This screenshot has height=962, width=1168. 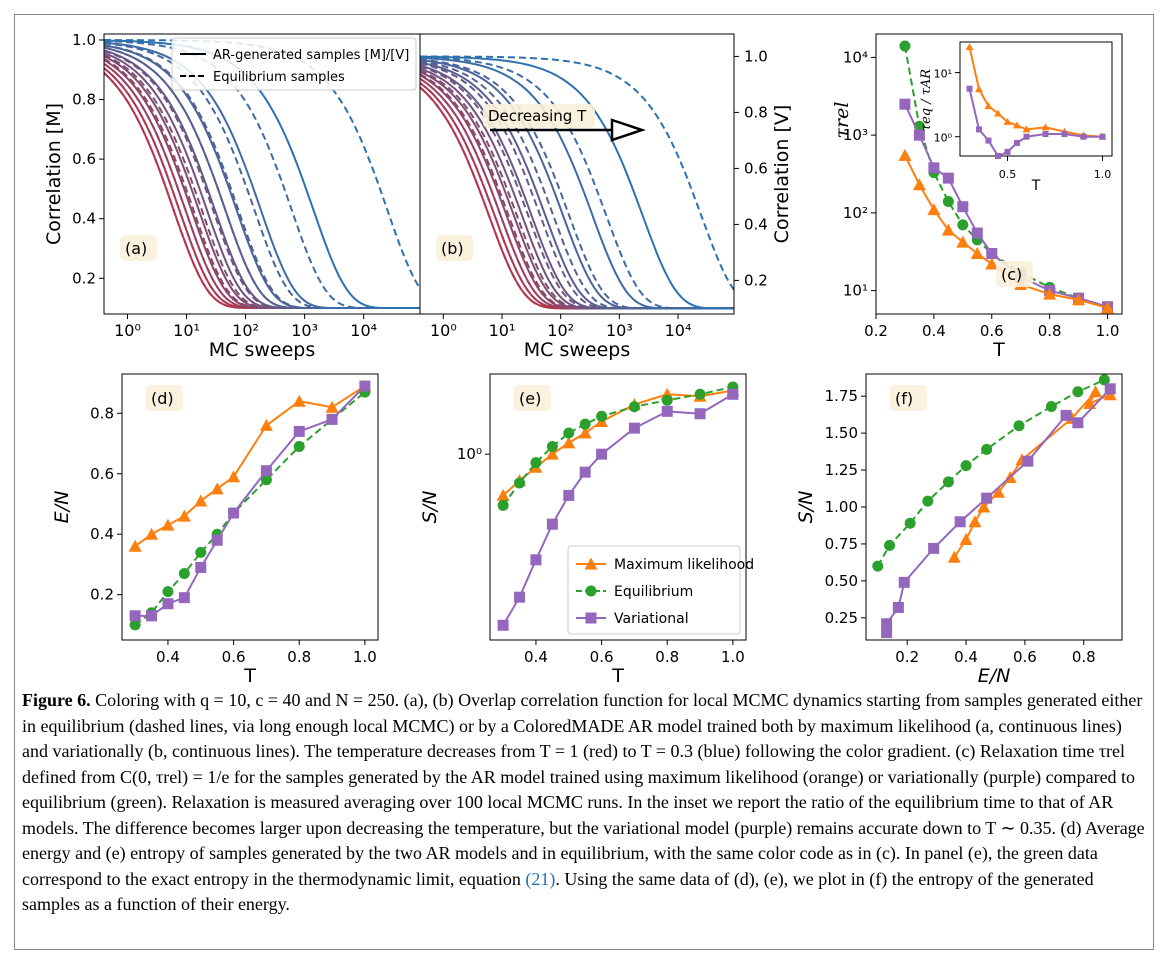 What do you see at coordinates (1014, 274) in the screenshot?
I see `c-panel-label-bg` at bounding box center [1014, 274].